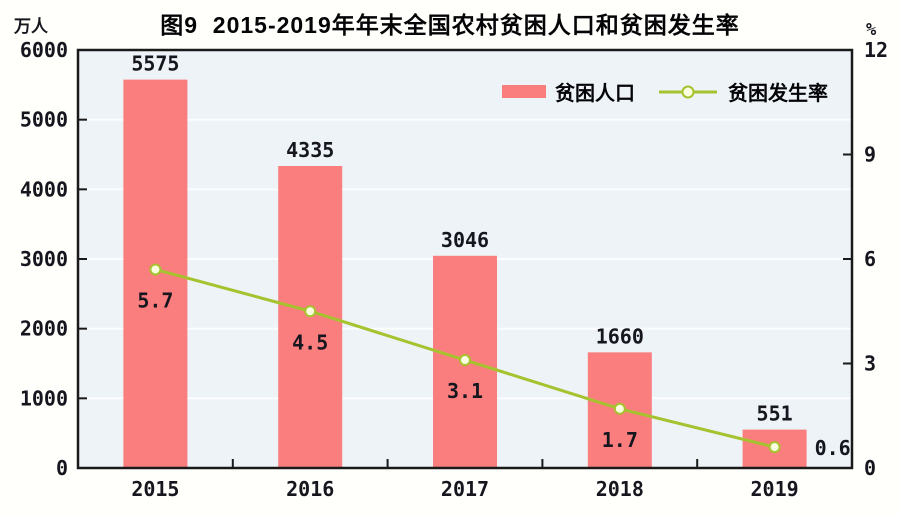 The height and width of the screenshot is (515, 900). I want to click on legend-bar-swatch, so click(524, 91).